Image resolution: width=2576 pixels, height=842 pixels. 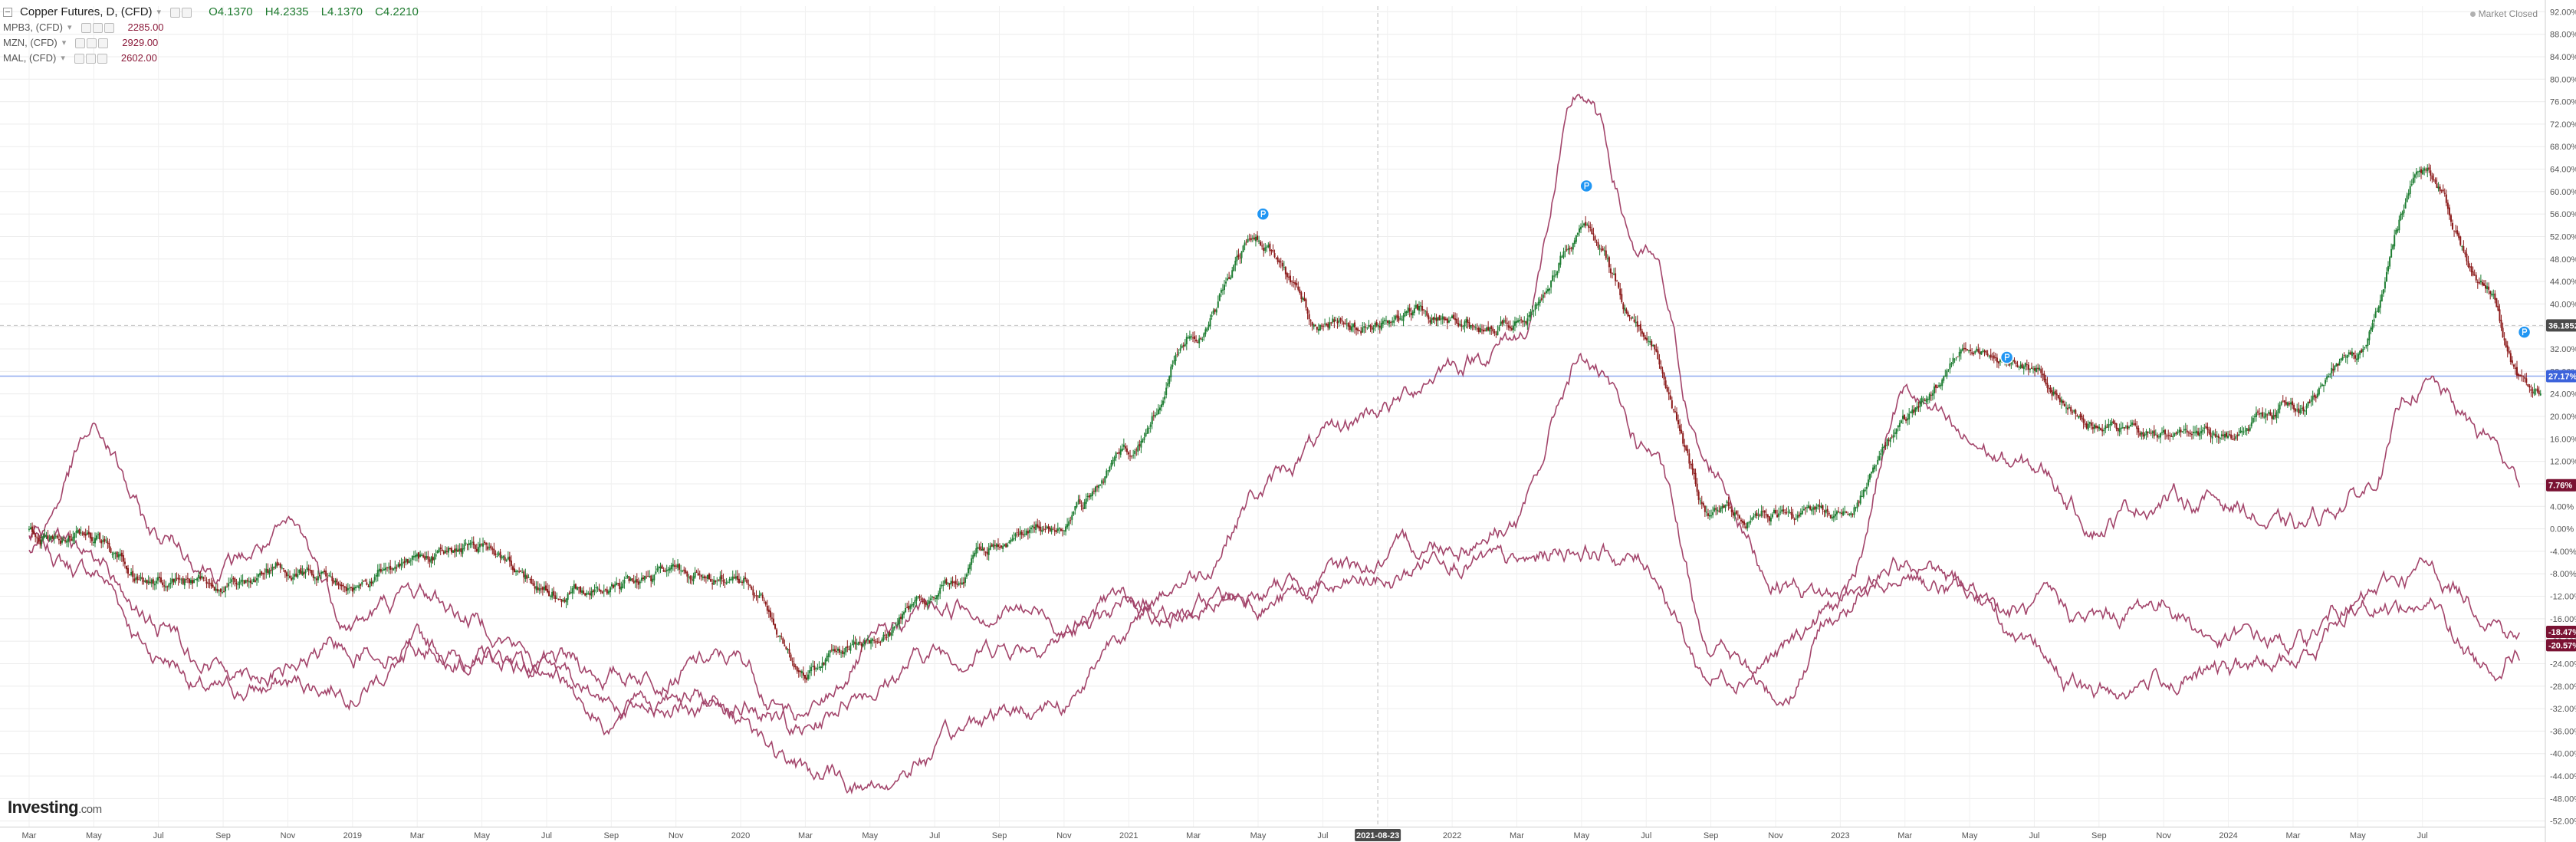 What do you see at coordinates (176, 12) in the screenshot?
I see `settings-icon` at bounding box center [176, 12].